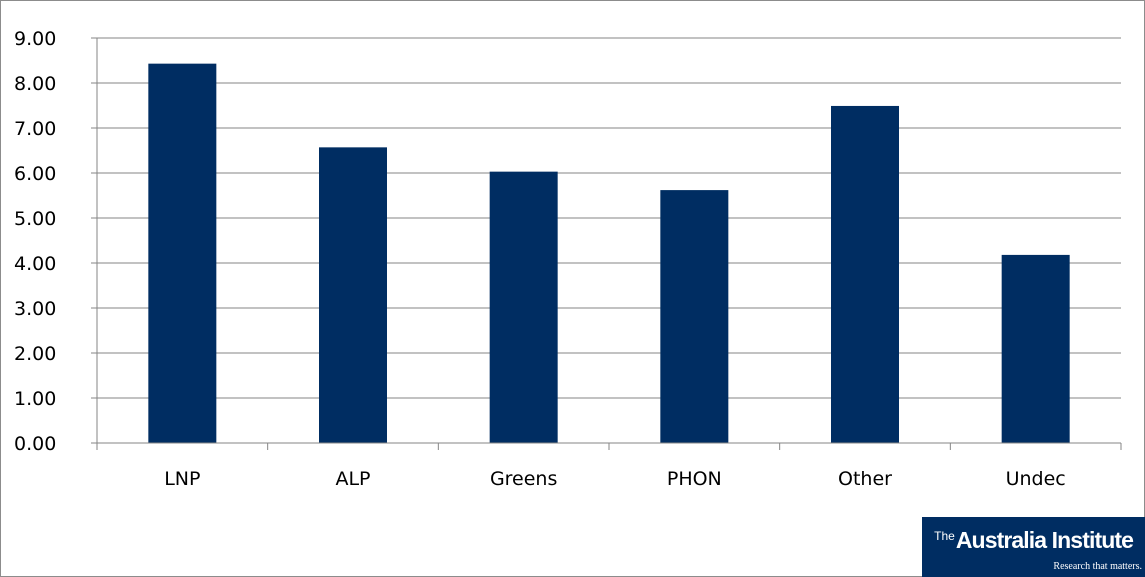  What do you see at coordinates (523, 479) in the screenshot?
I see `x-tick-label: Greens` at bounding box center [523, 479].